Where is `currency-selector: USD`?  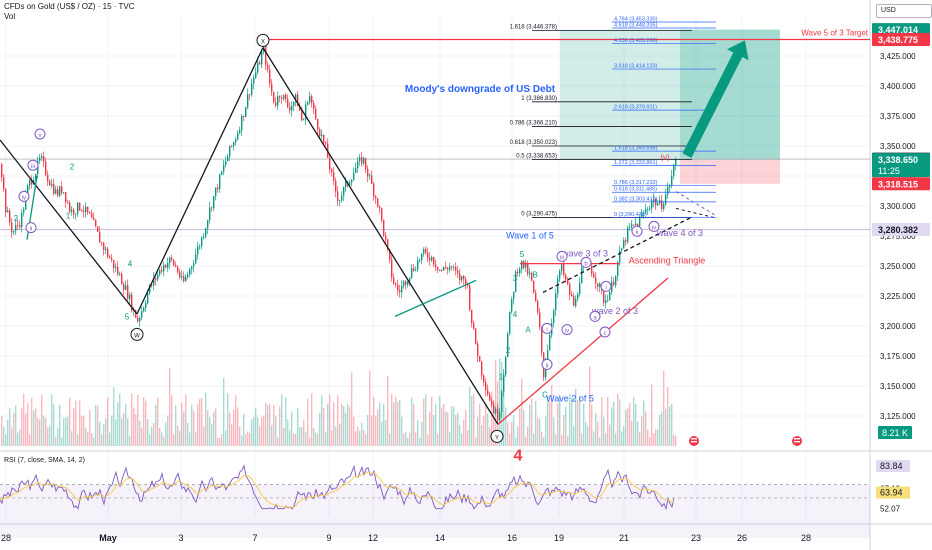
currency-selector: USD is located at coordinates (904, 11).